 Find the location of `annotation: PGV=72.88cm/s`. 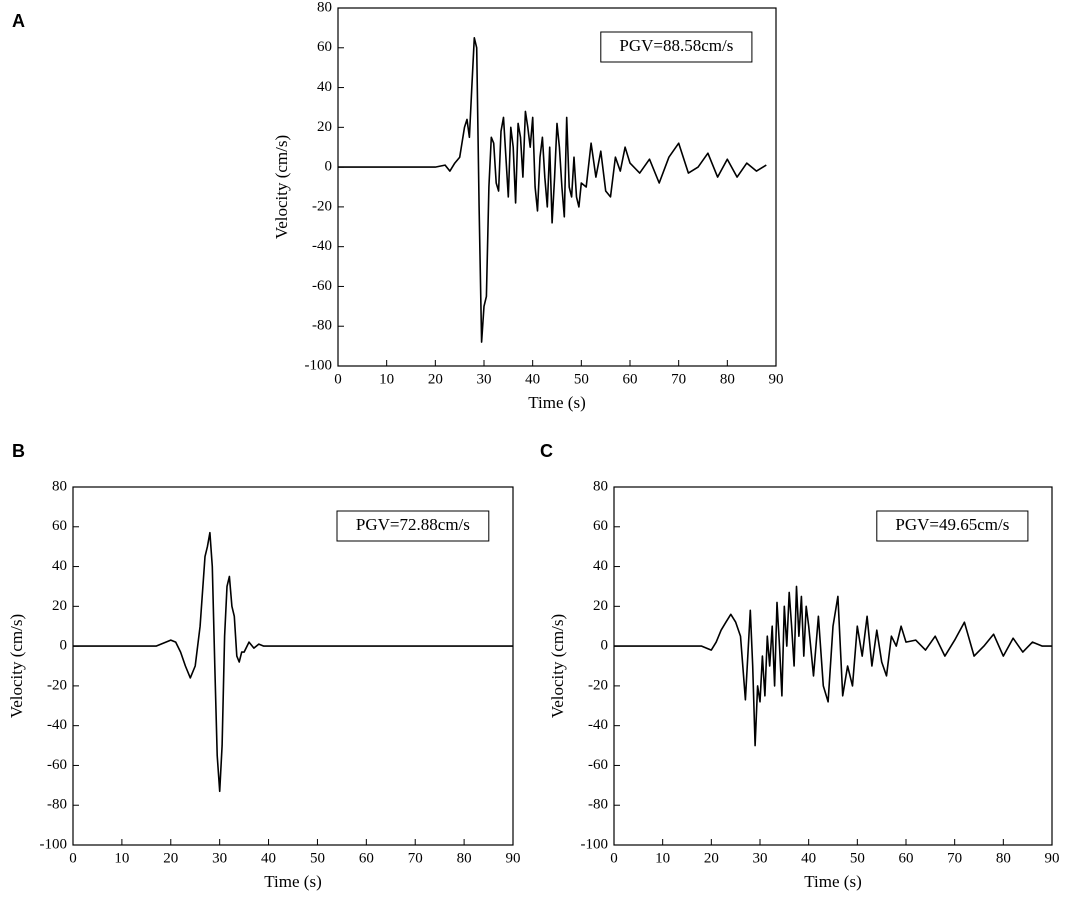

annotation: PGV=72.88cm/s is located at coordinates (413, 524).